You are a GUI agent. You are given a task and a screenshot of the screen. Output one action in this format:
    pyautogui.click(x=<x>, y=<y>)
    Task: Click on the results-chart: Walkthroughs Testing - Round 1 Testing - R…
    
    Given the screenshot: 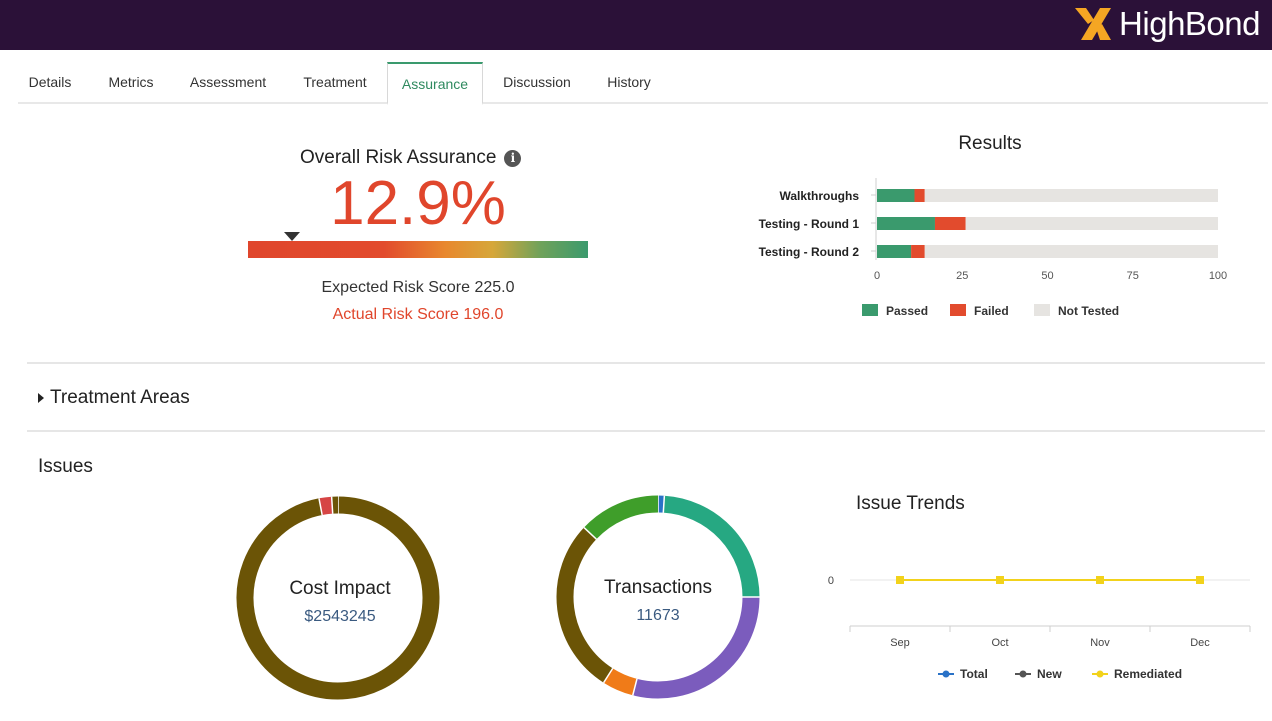 What is the action you would take?
    pyautogui.click(x=993, y=248)
    